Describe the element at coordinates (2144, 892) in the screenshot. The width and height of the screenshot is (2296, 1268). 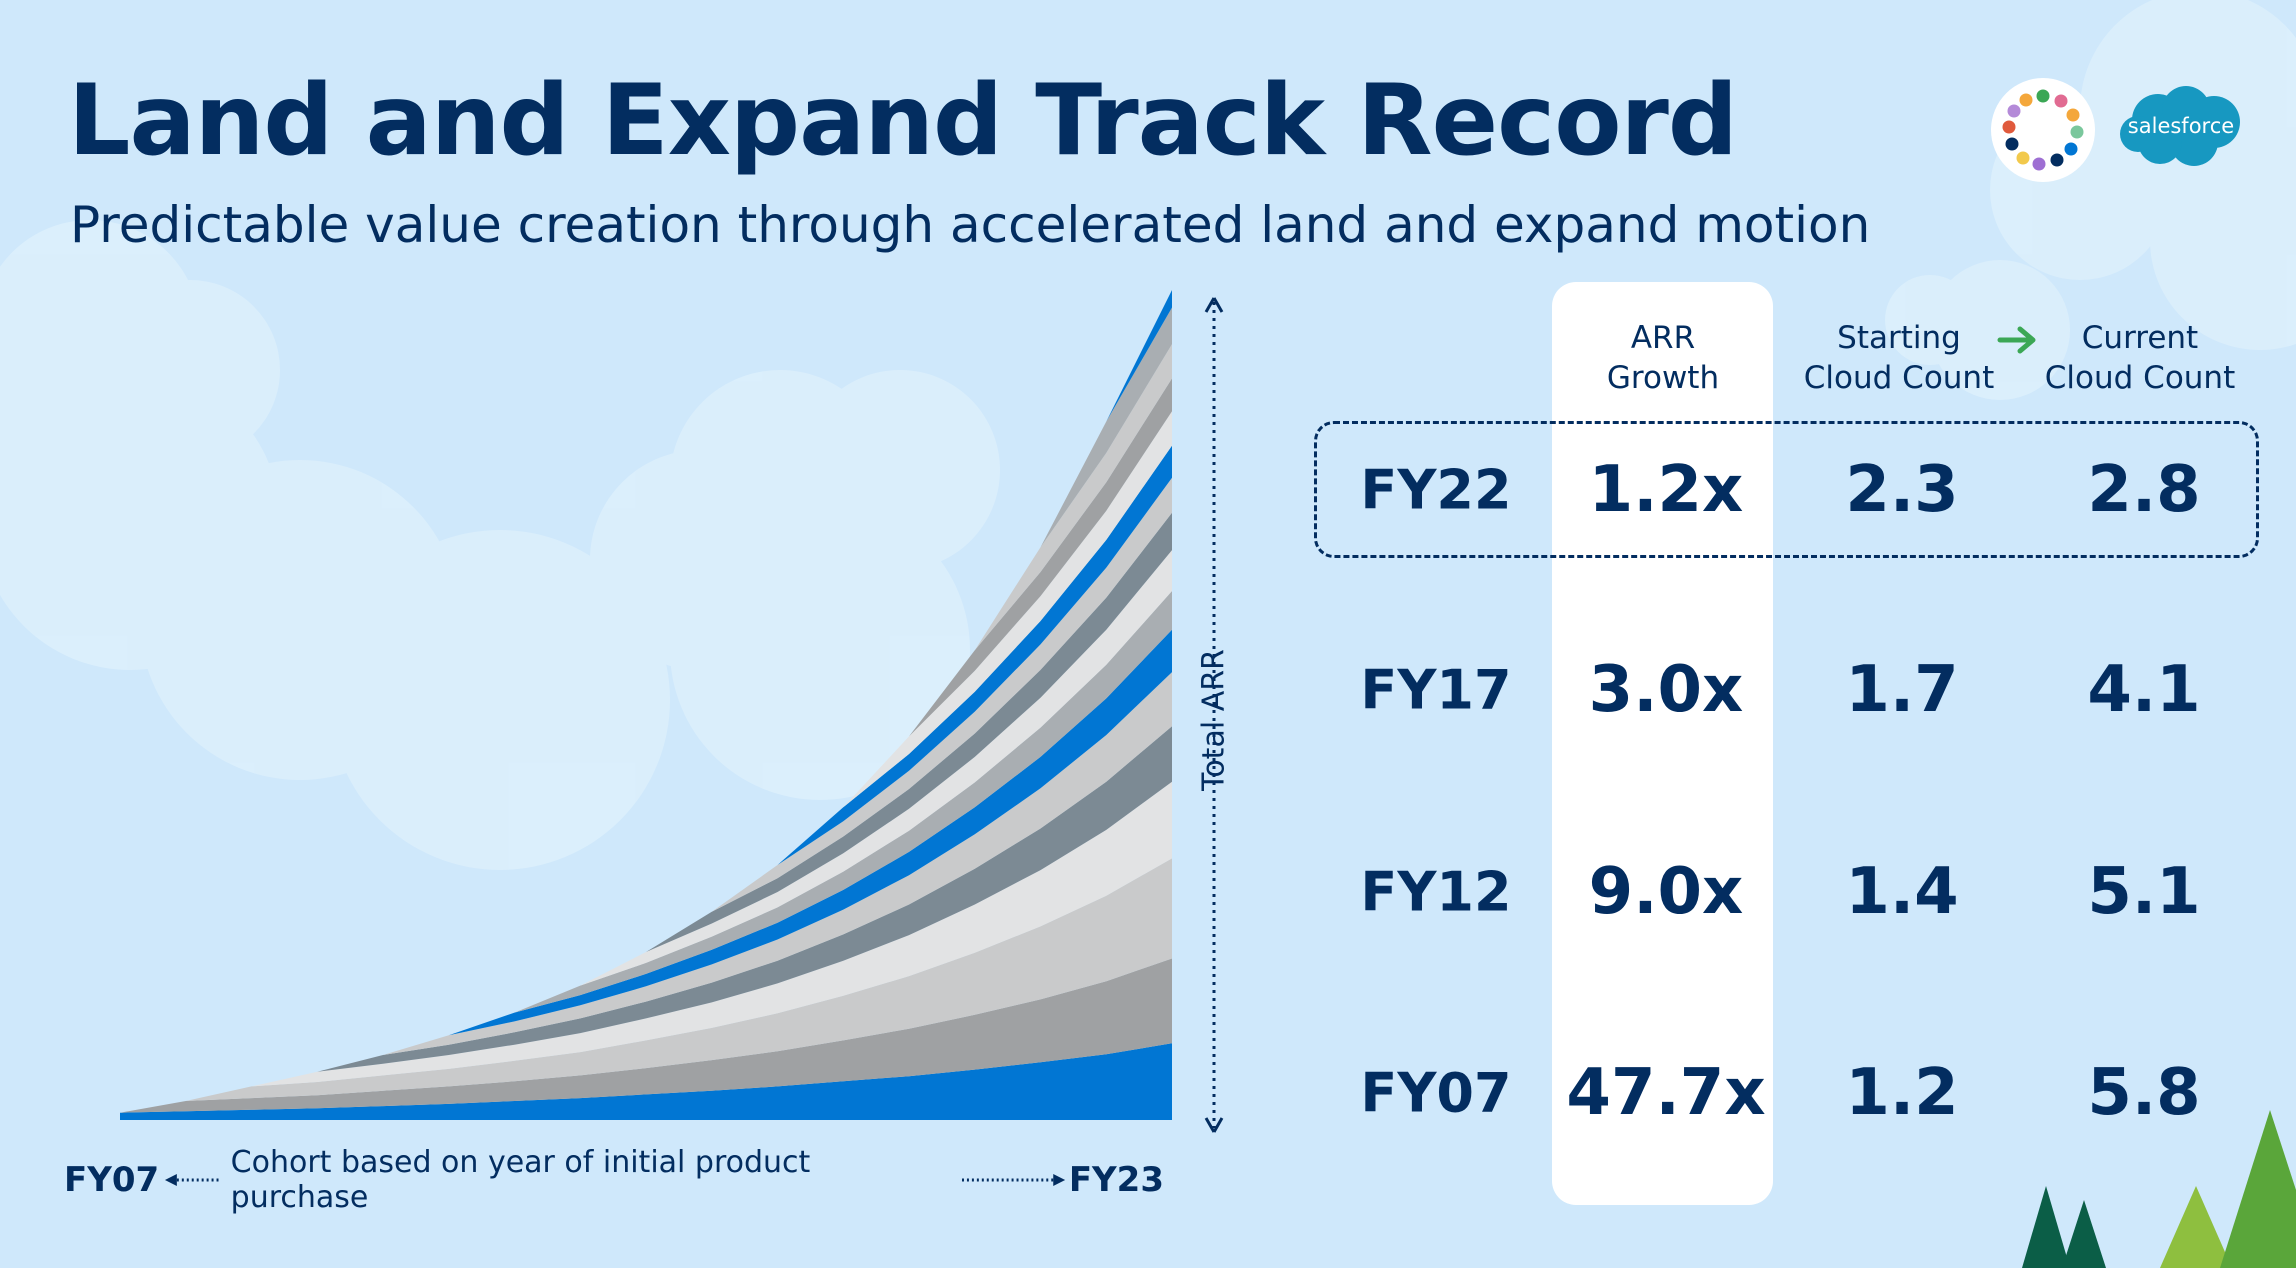
I see `row-current-count: 5.1` at that location.